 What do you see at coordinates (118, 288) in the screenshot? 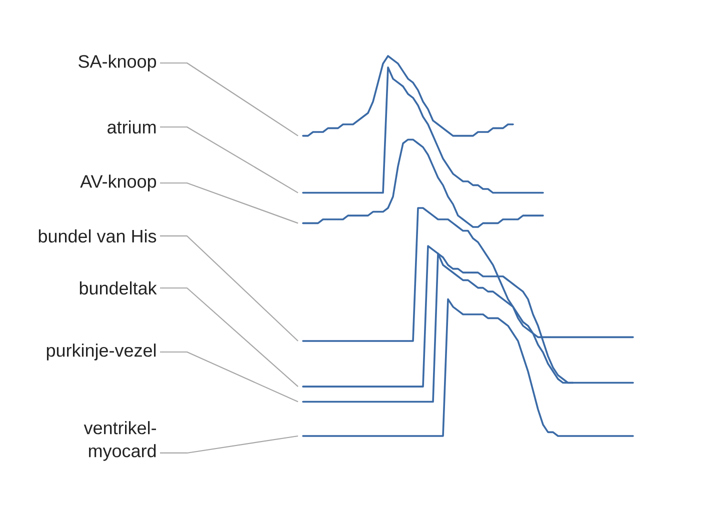
I see `text: bundeltak` at bounding box center [118, 288].